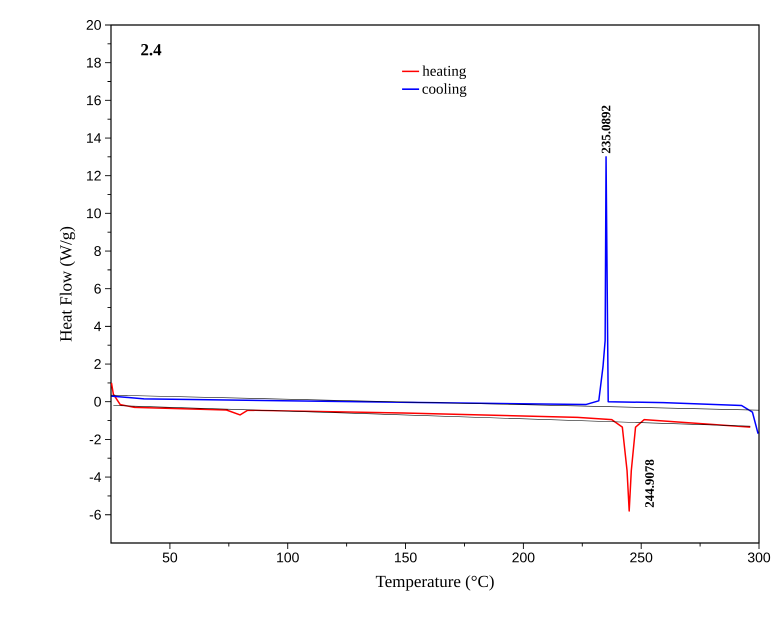 The height and width of the screenshot is (632, 777). I want to click on legend-label: cooling, so click(444, 90).